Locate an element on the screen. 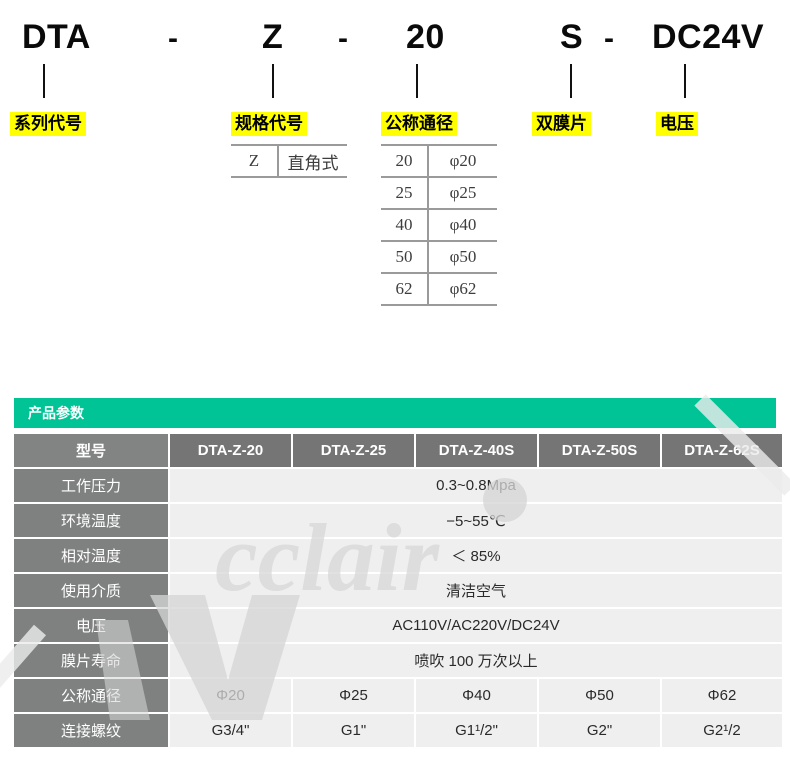  tag-spec: 规格代号 is located at coordinates (269, 124).